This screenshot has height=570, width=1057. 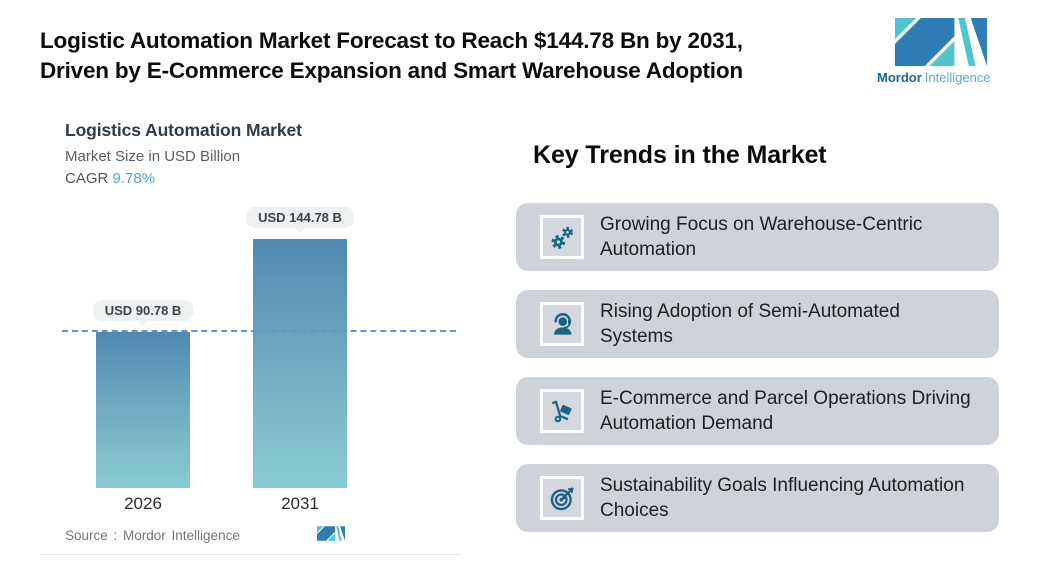 I want to click on hand-truck-icon, so click(x=561, y=411).